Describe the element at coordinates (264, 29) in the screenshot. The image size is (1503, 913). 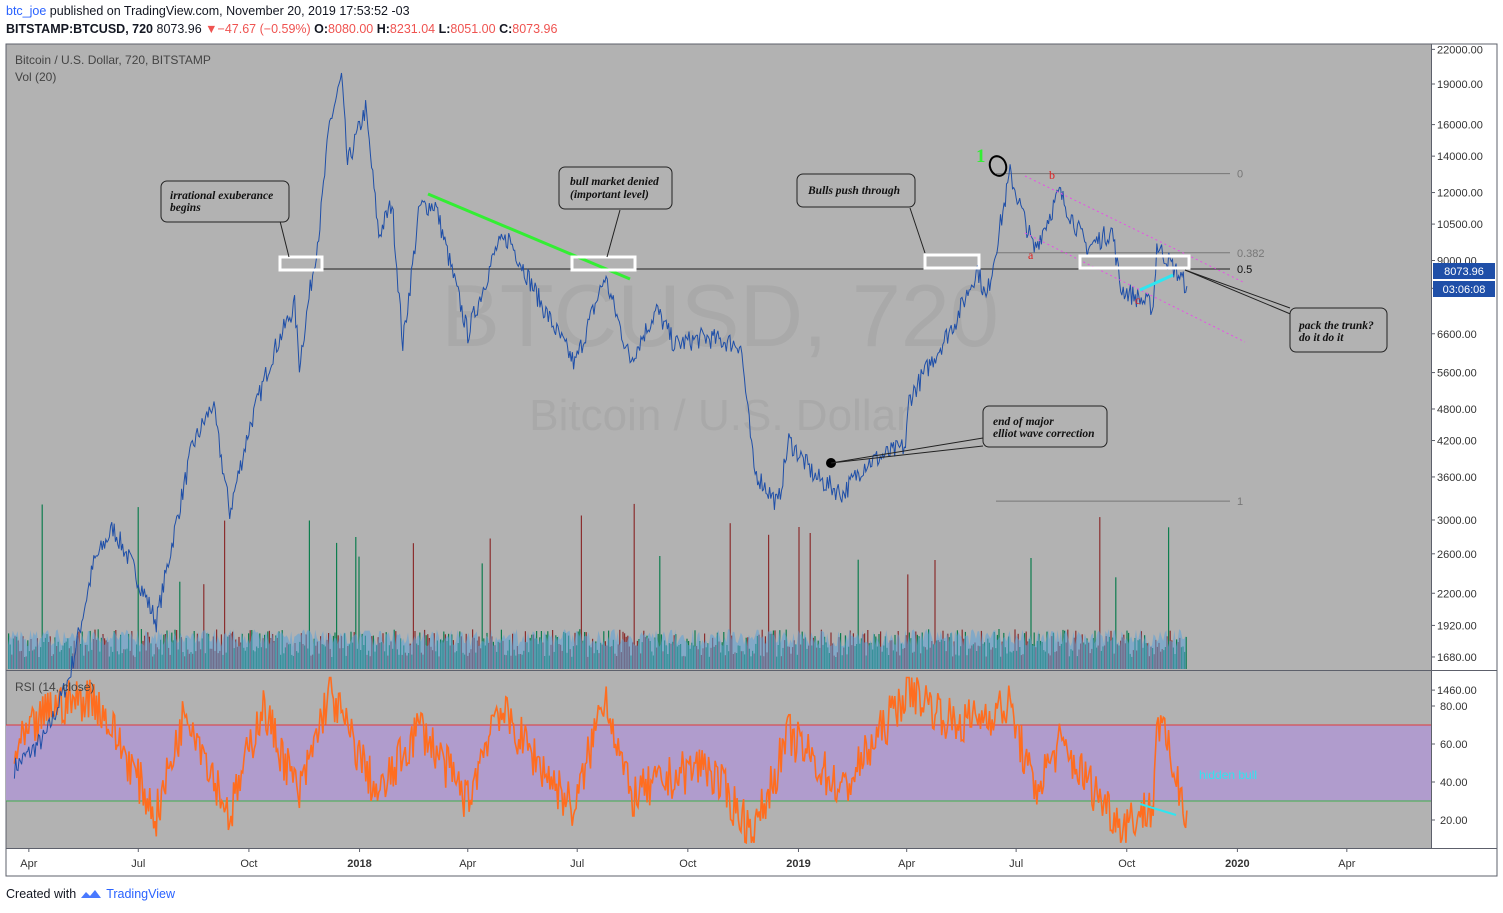
I see `change-value: −47.67 (−0.59%)` at that location.